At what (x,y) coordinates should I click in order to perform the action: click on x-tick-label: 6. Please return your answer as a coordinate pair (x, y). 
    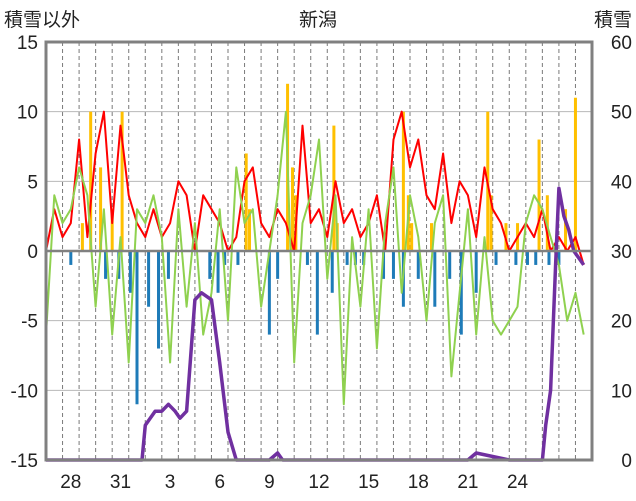
    Looking at the image, I should click on (219, 482).